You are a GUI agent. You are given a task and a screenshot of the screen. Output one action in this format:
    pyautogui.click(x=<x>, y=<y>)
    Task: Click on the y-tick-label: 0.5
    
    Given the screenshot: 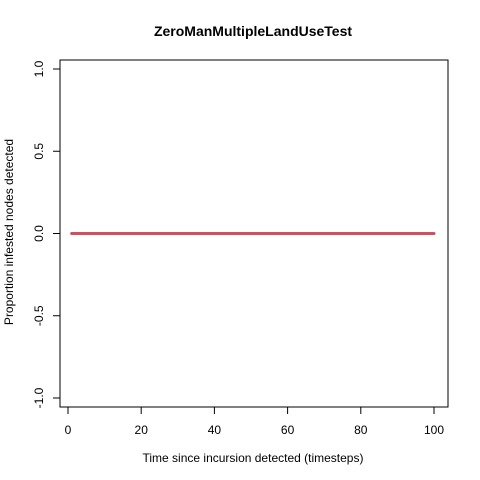 What is the action you would take?
    pyautogui.click(x=39, y=151)
    